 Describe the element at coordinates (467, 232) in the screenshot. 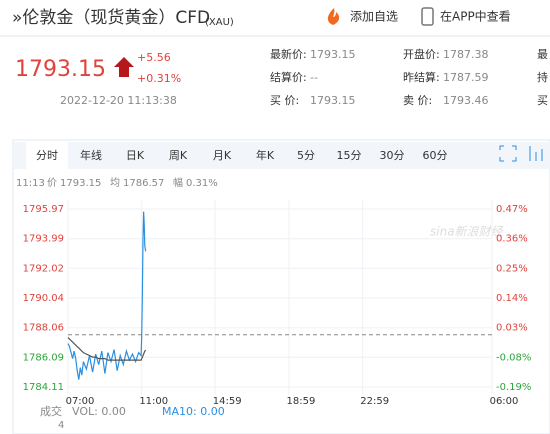

I see `watermark: sina新浪财经` at that location.